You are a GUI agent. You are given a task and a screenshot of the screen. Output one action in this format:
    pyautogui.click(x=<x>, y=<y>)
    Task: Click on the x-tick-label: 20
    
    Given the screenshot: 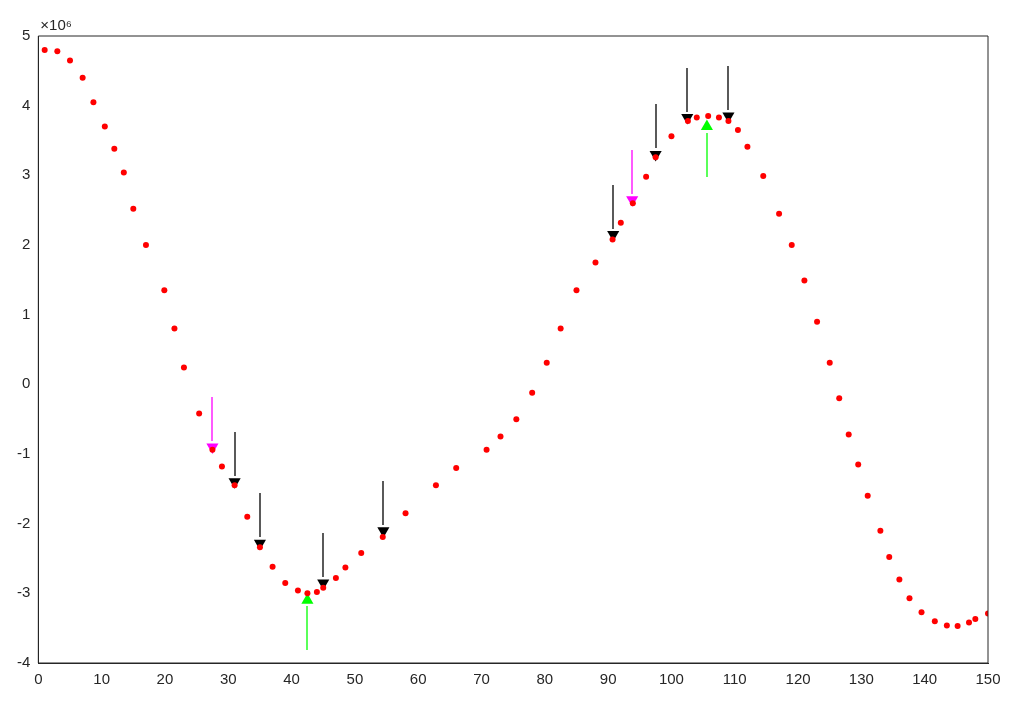 What is the action you would take?
    pyautogui.click(x=165, y=679)
    